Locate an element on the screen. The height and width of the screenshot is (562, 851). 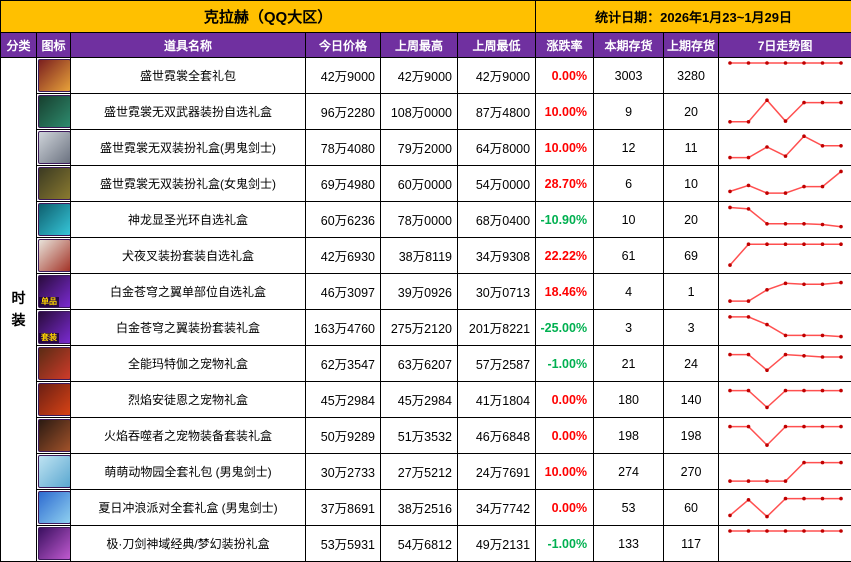
week-high-cell: 275万2120 is located at coordinates (419, 328).